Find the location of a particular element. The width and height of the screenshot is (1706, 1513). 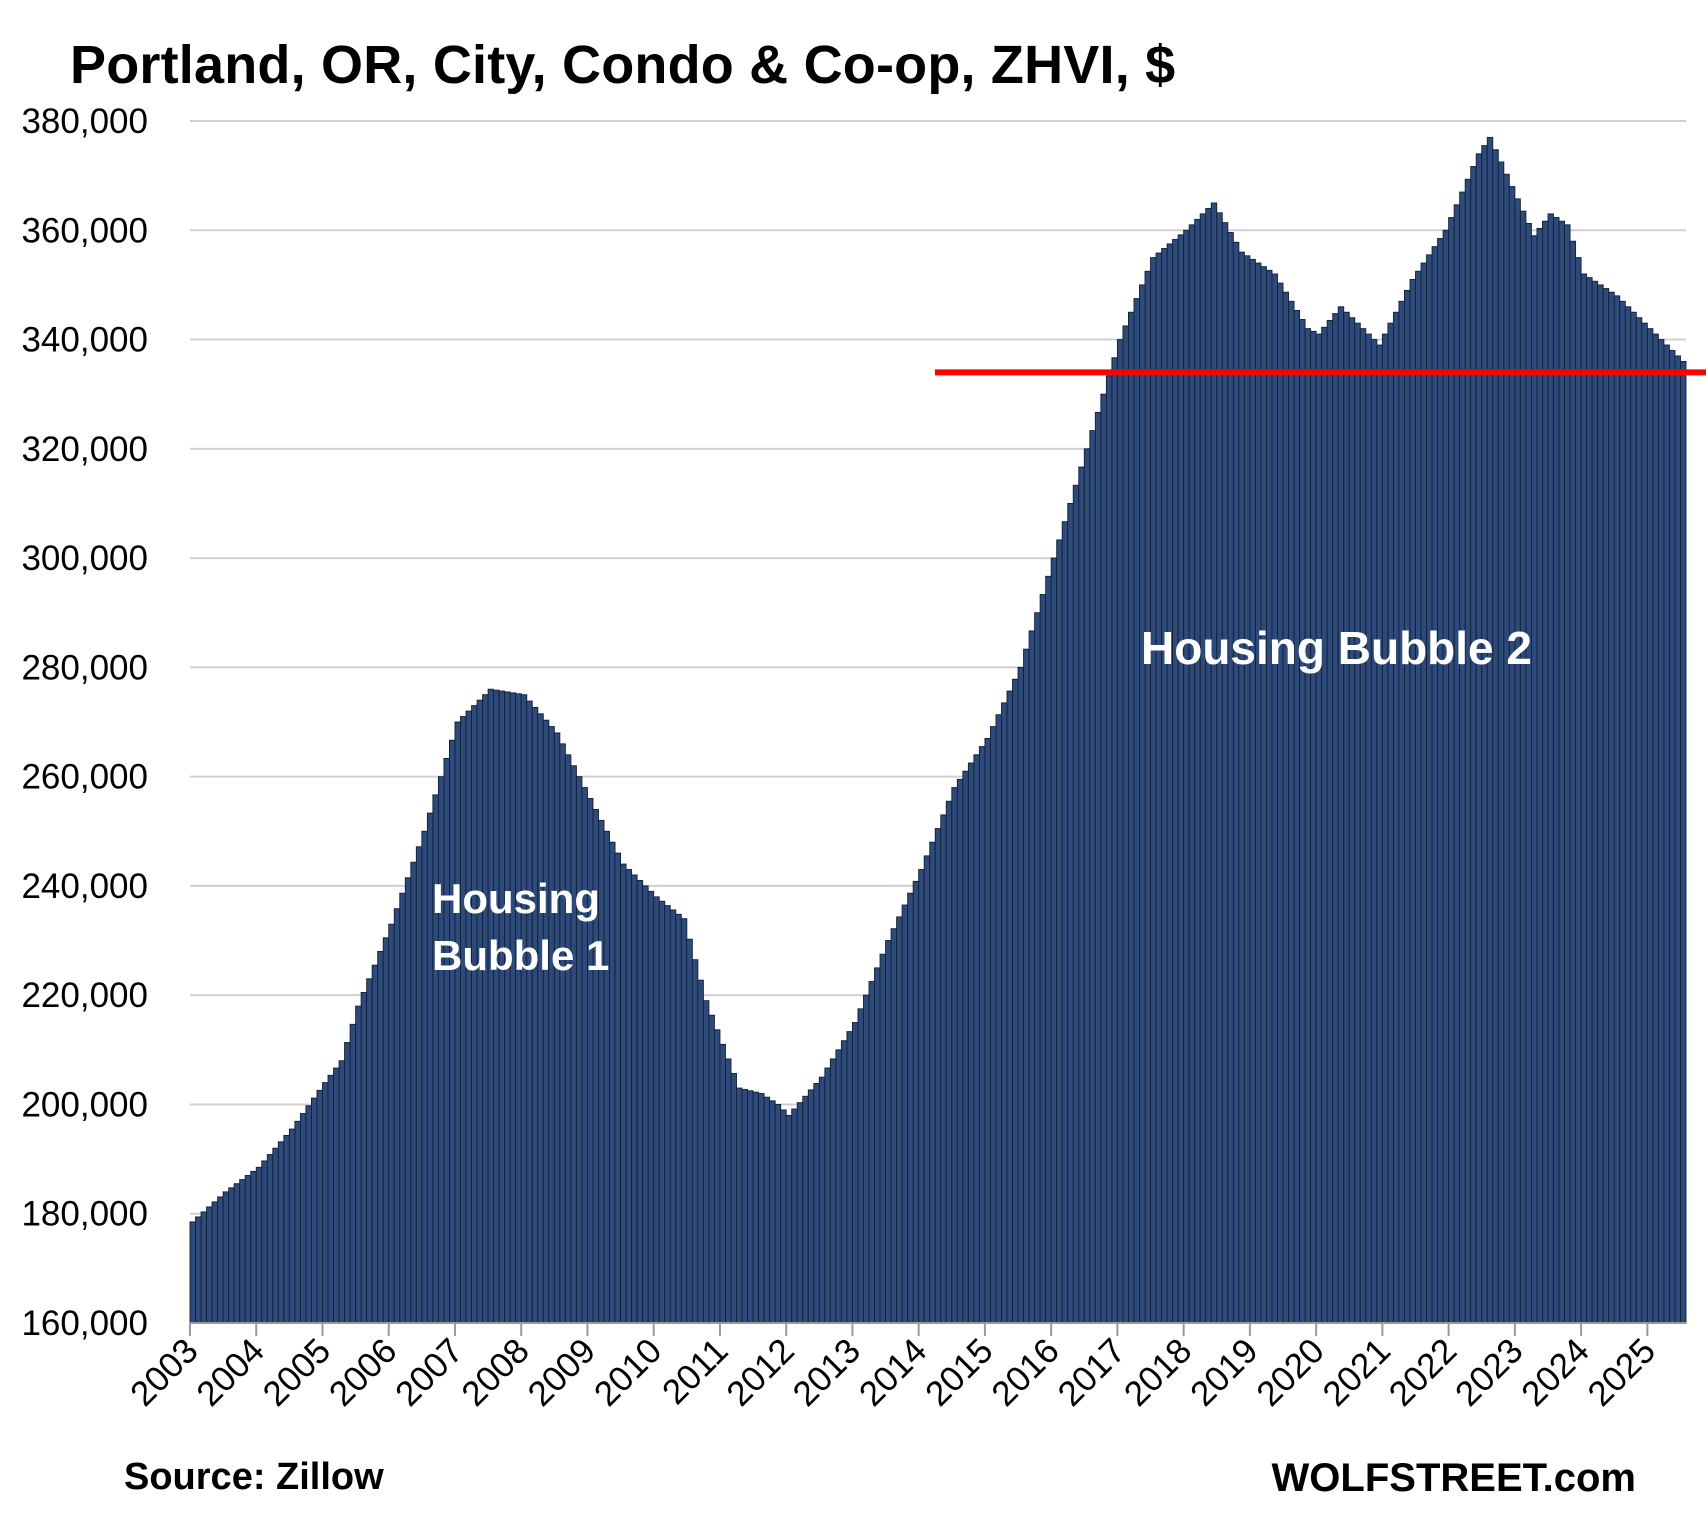

x-tick-label: 2014 is located at coordinates (893, 1372).